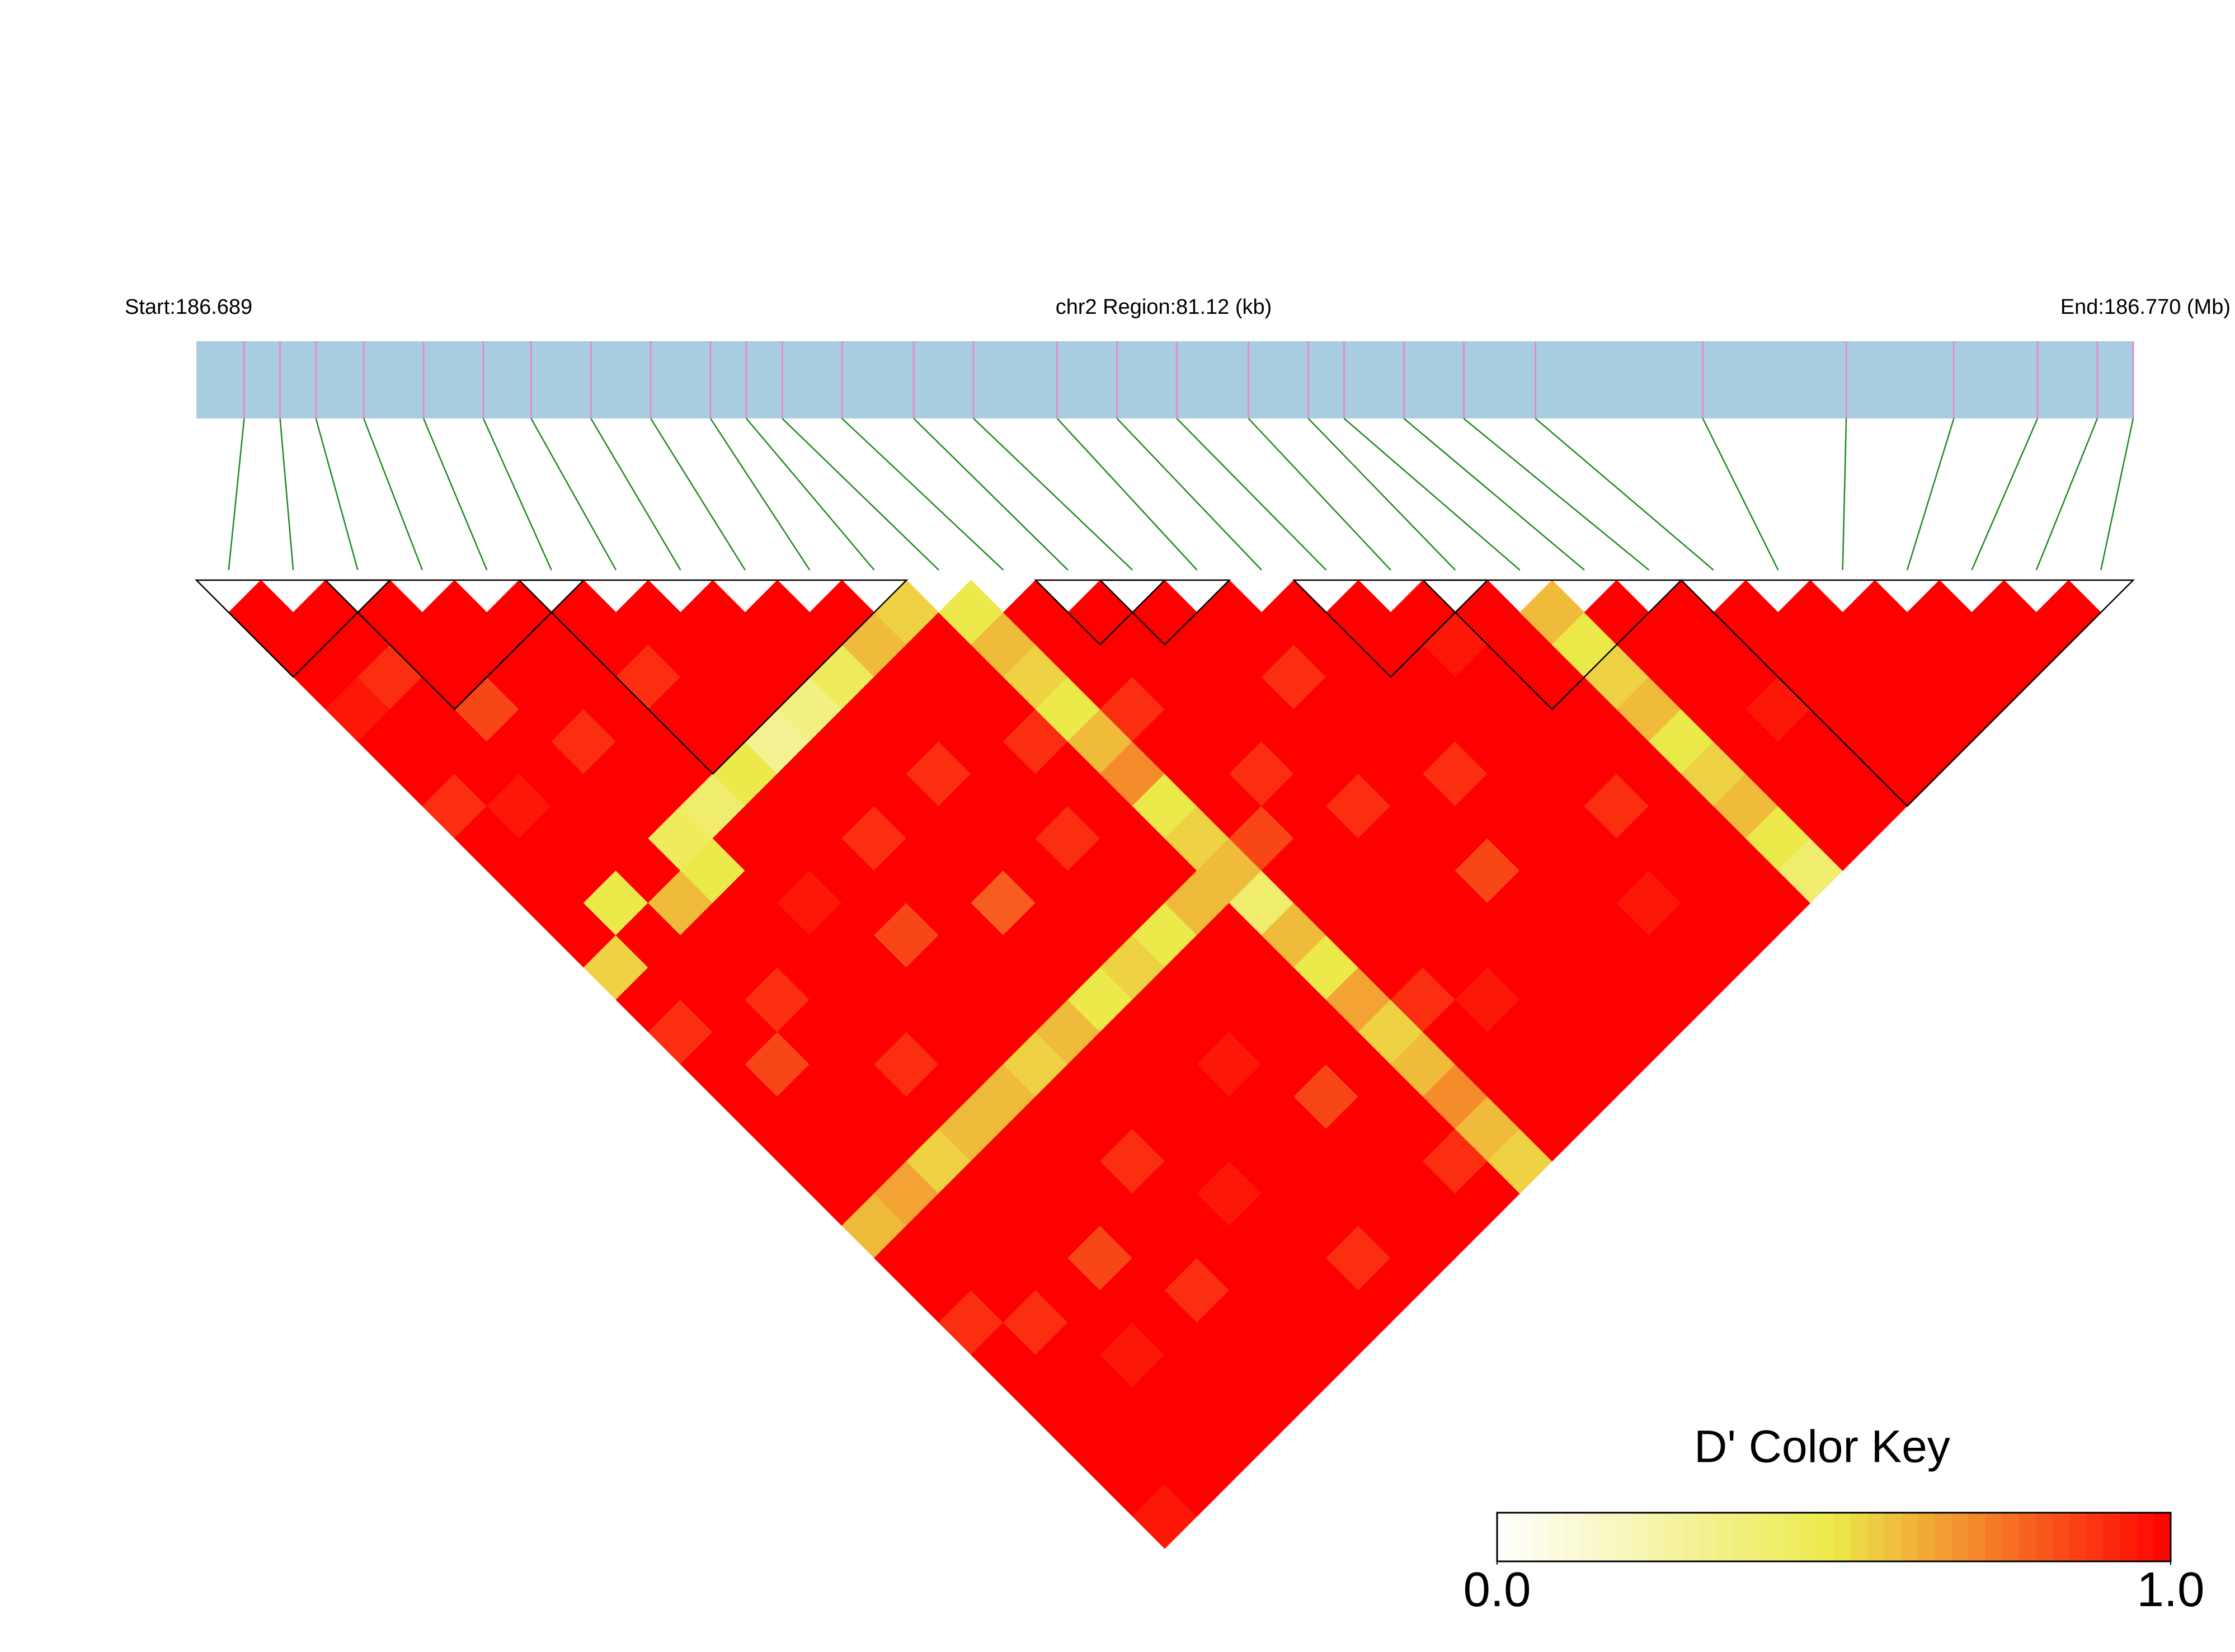  Describe the element at coordinates (1164, 379) in the screenshot. I see `region-bar` at that location.